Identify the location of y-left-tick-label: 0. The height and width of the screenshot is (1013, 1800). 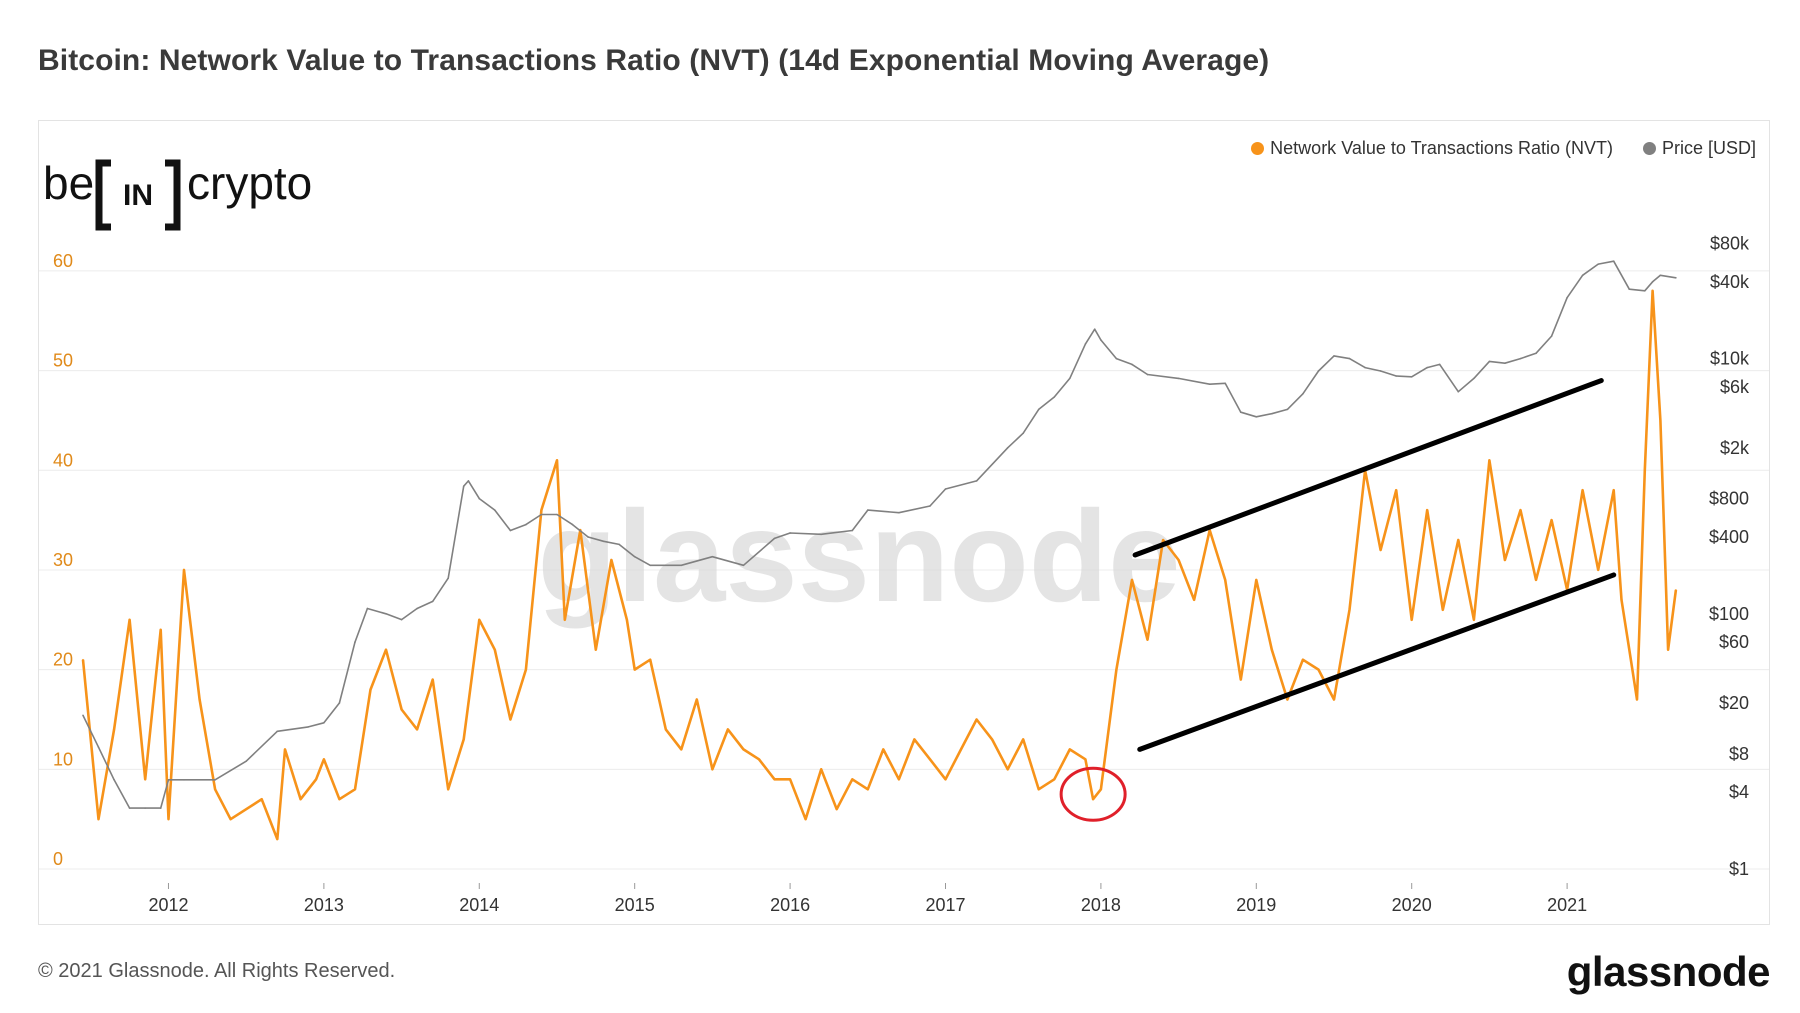
(58, 859).